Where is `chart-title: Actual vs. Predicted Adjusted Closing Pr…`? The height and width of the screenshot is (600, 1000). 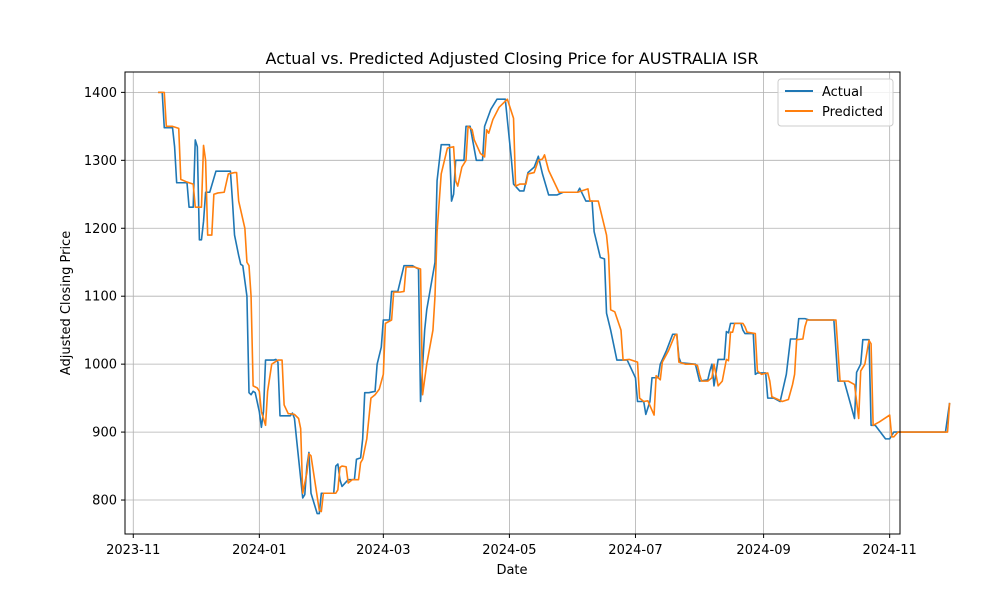 chart-title: Actual vs. Predicted Adjusted Closing Pr… is located at coordinates (512, 58).